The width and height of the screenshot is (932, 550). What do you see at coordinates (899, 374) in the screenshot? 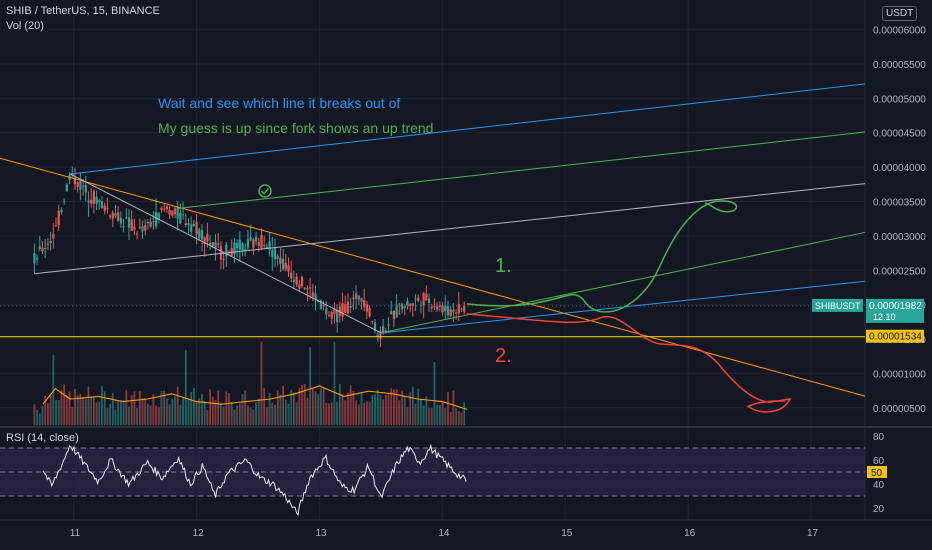
I see `price-tick-label: 0.00001000` at bounding box center [899, 374].